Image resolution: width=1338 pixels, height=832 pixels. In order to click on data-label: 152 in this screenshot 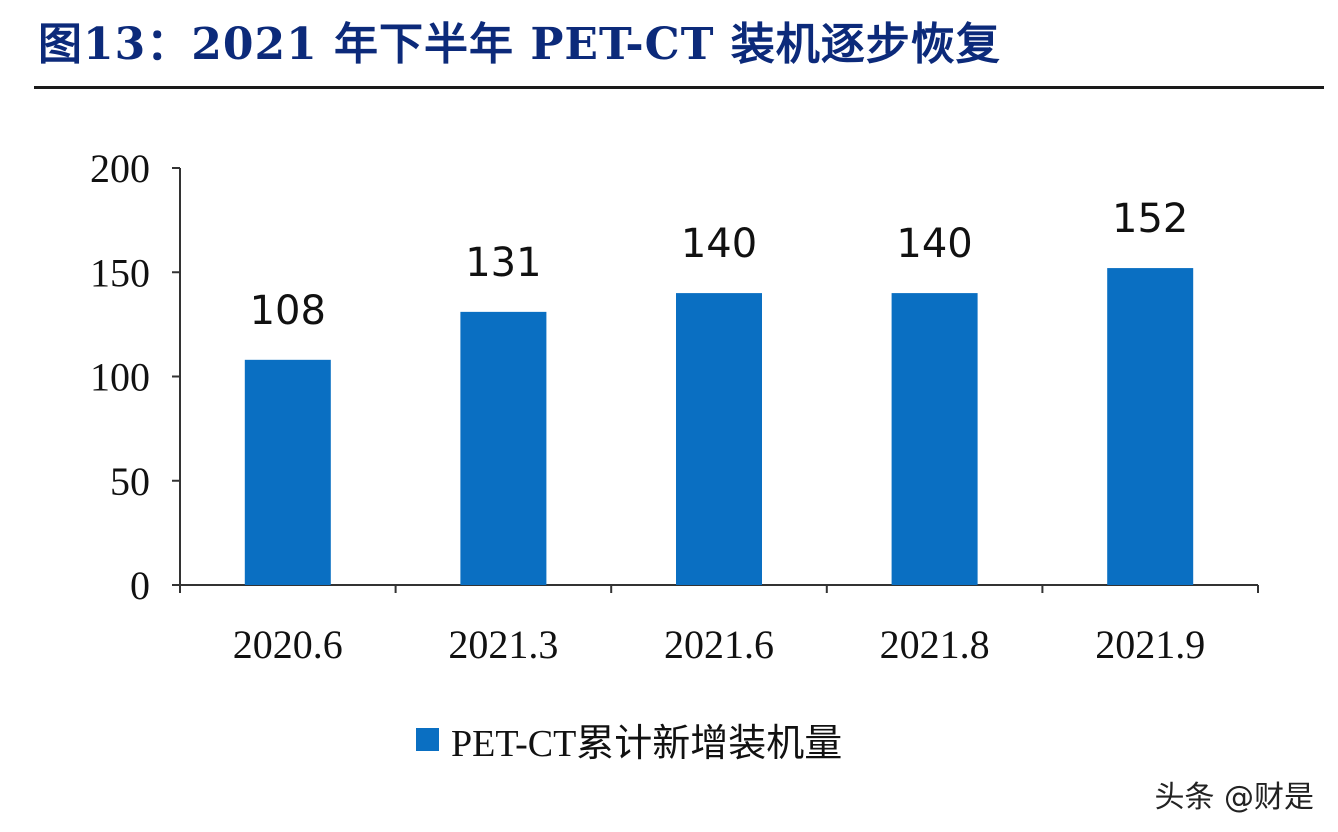, I will do `click(1150, 219)`.